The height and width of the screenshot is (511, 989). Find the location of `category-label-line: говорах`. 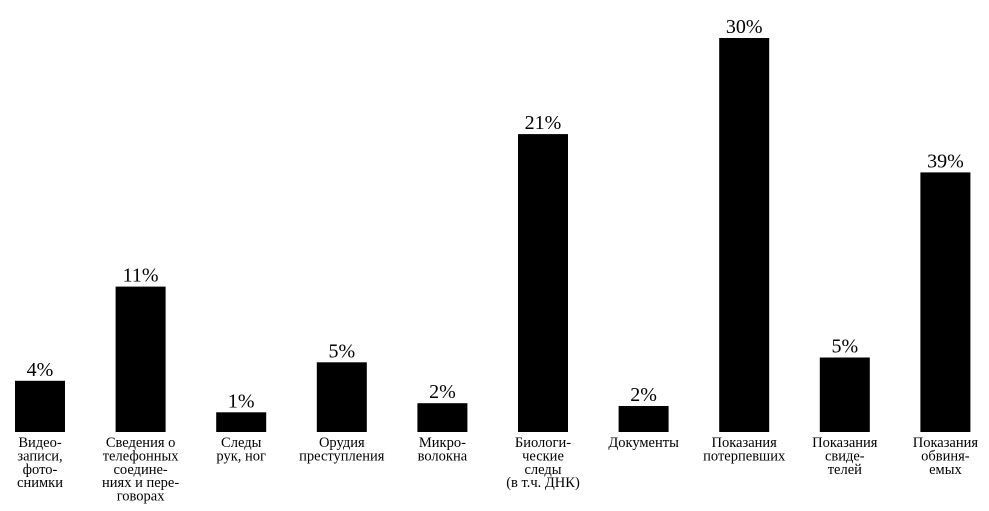

category-label-line: говорах is located at coordinates (141, 497).